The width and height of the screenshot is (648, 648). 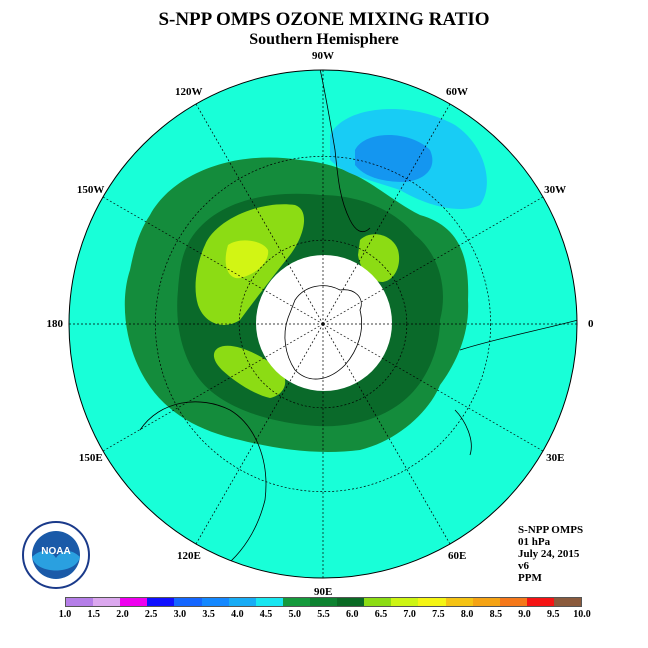 I want to click on colorbar-tick-label: 10.0, so click(x=582, y=614).